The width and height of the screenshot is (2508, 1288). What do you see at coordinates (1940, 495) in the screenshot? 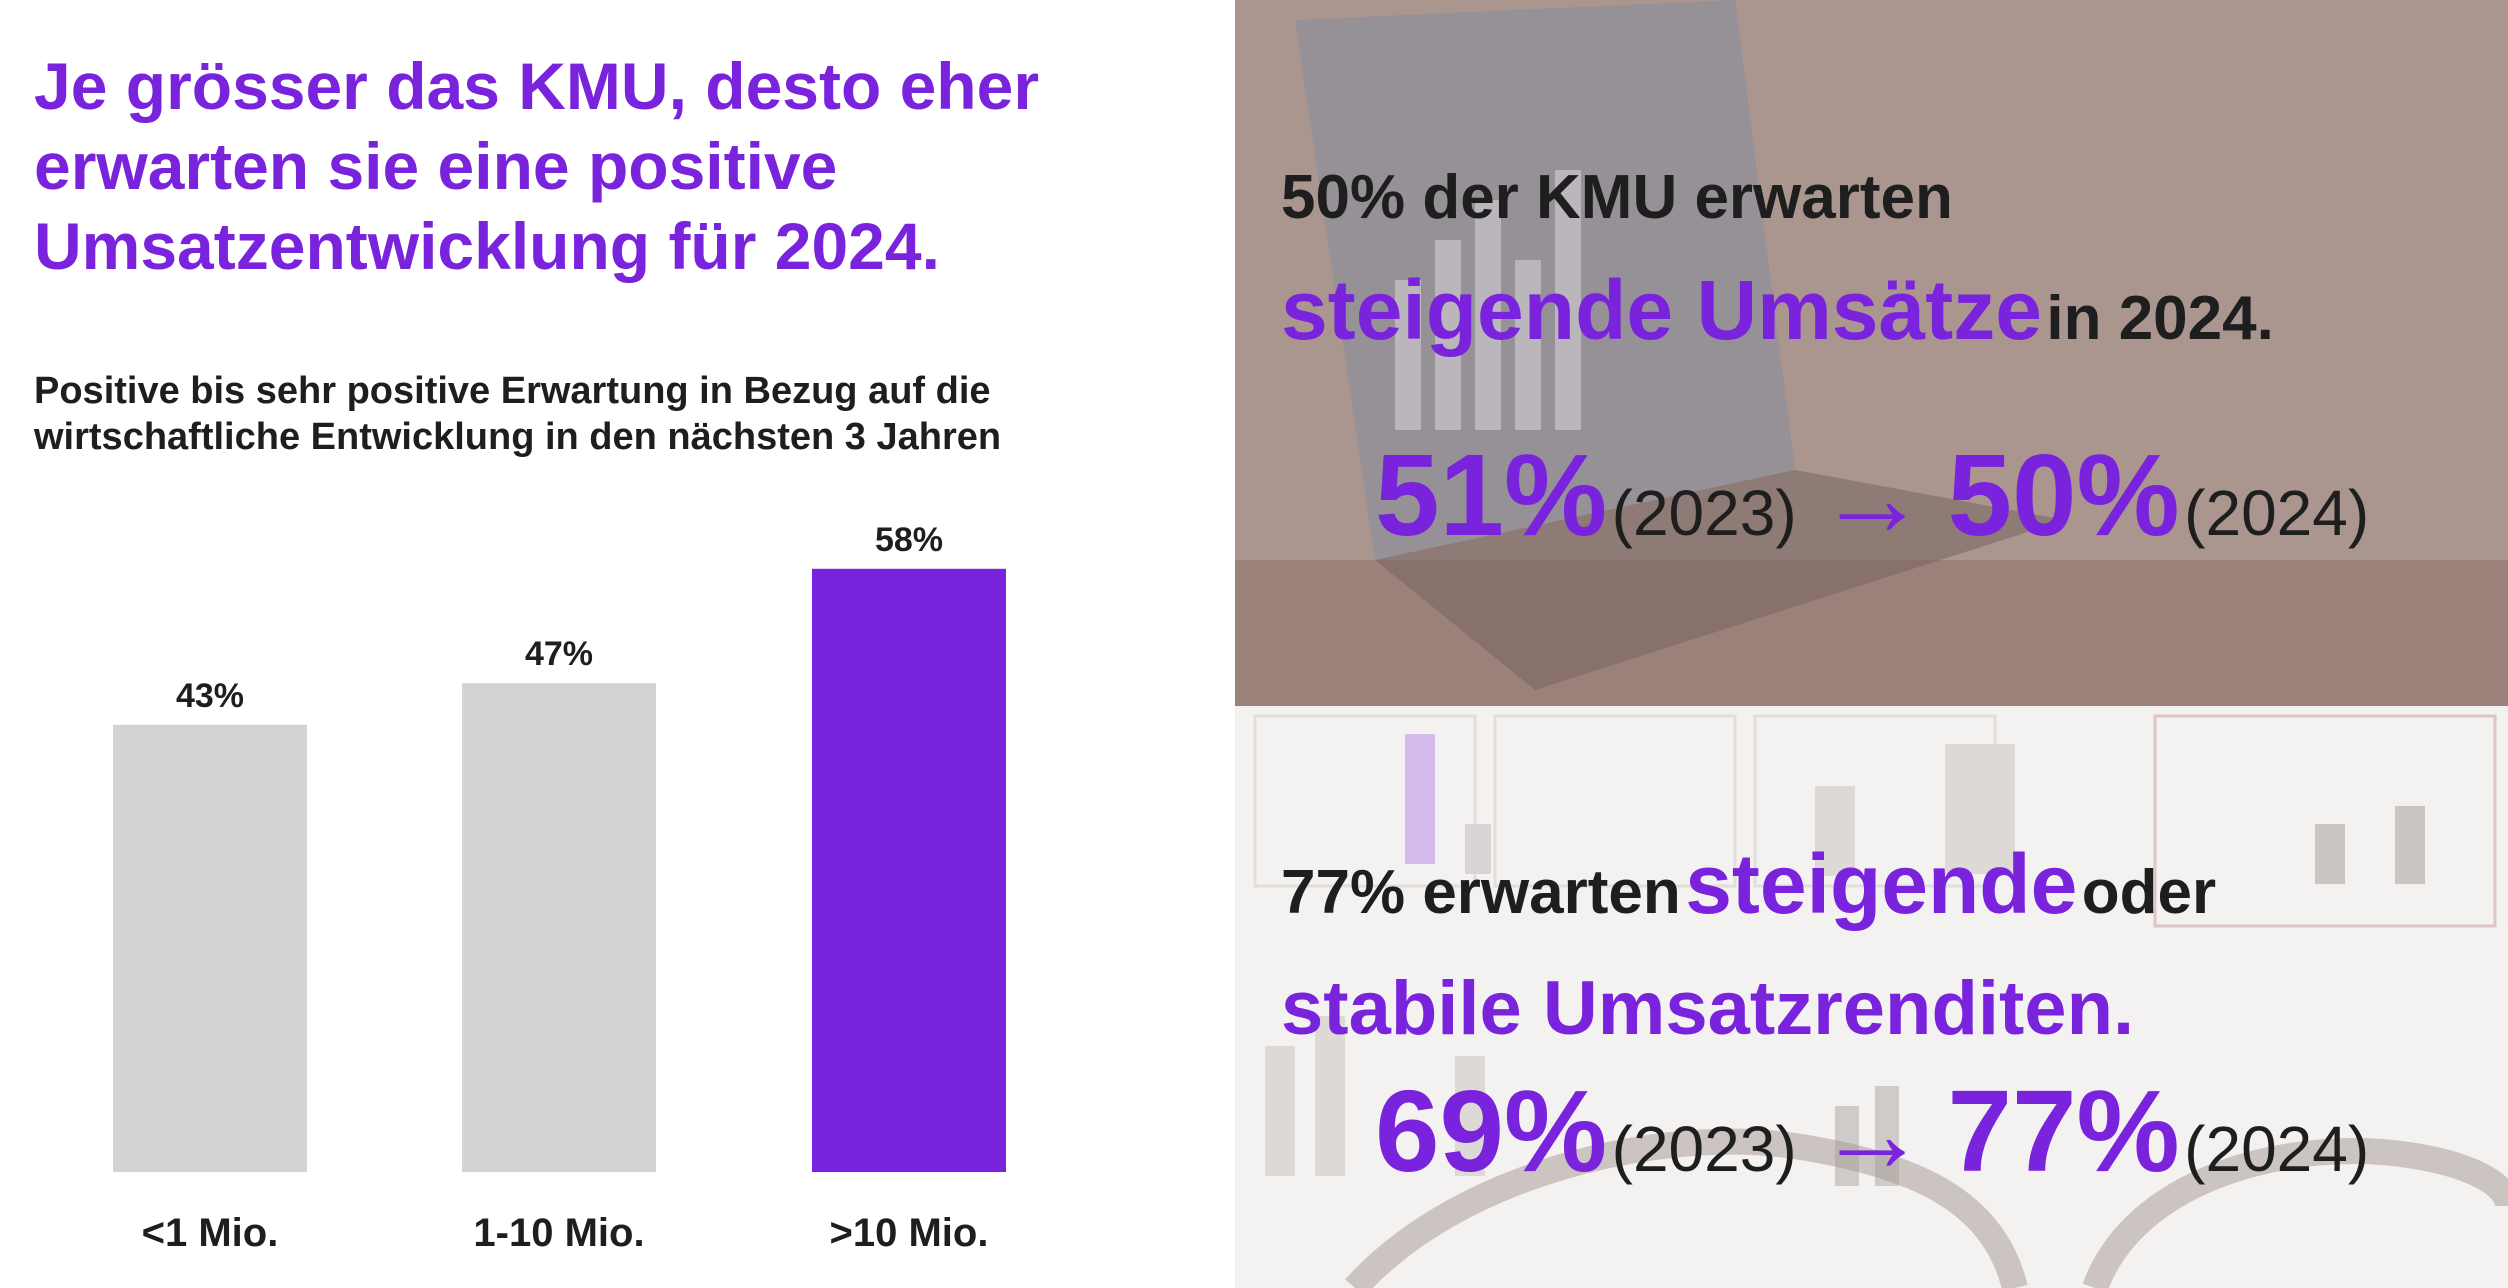
I see `sales-comparison: 51% (2023) → 50% (2024)` at bounding box center [1940, 495].